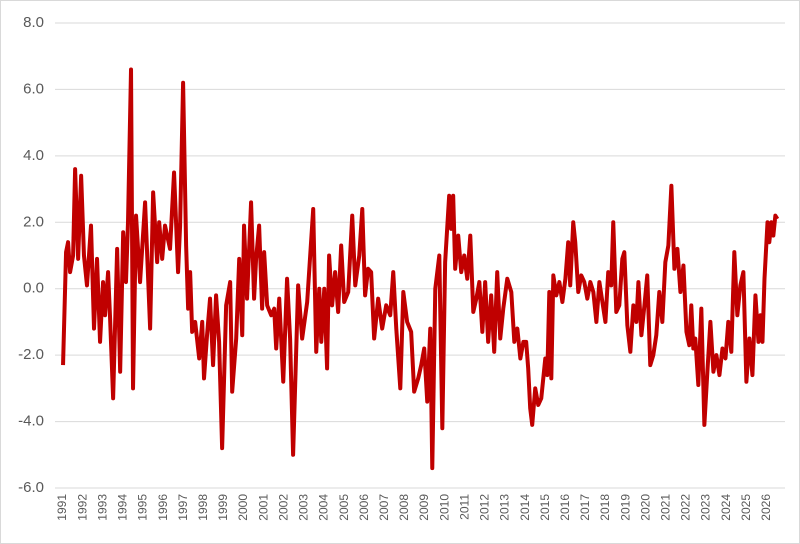 This screenshot has width=800, height=544. I want to click on y-tick-label: -2.0, so click(31, 354).